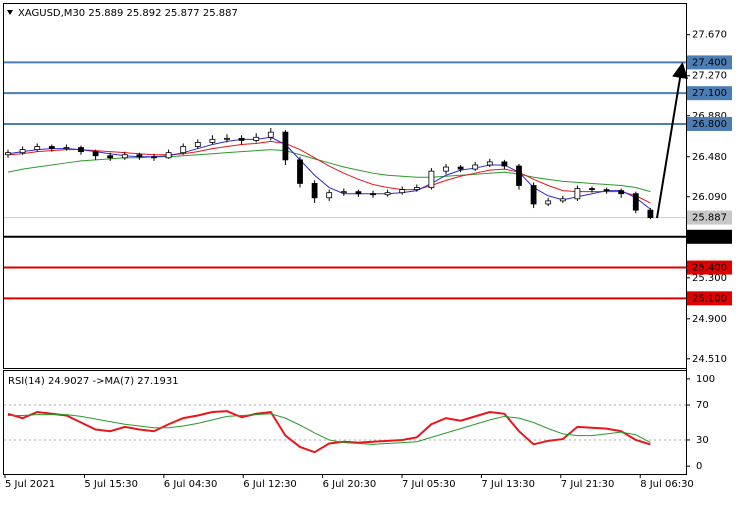 Image resolution: width=739 pixels, height=511 pixels. I want to click on level-label: 27.400, so click(709, 62).